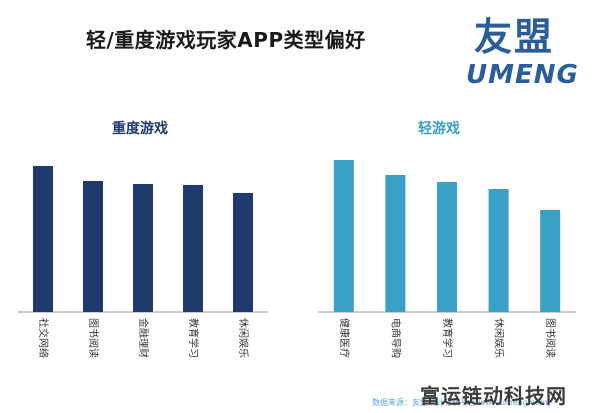 This screenshot has height=413, width=596. What do you see at coordinates (395, 338) in the screenshot?
I see `x-tick-label: 电商导购` at bounding box center [395, 338].